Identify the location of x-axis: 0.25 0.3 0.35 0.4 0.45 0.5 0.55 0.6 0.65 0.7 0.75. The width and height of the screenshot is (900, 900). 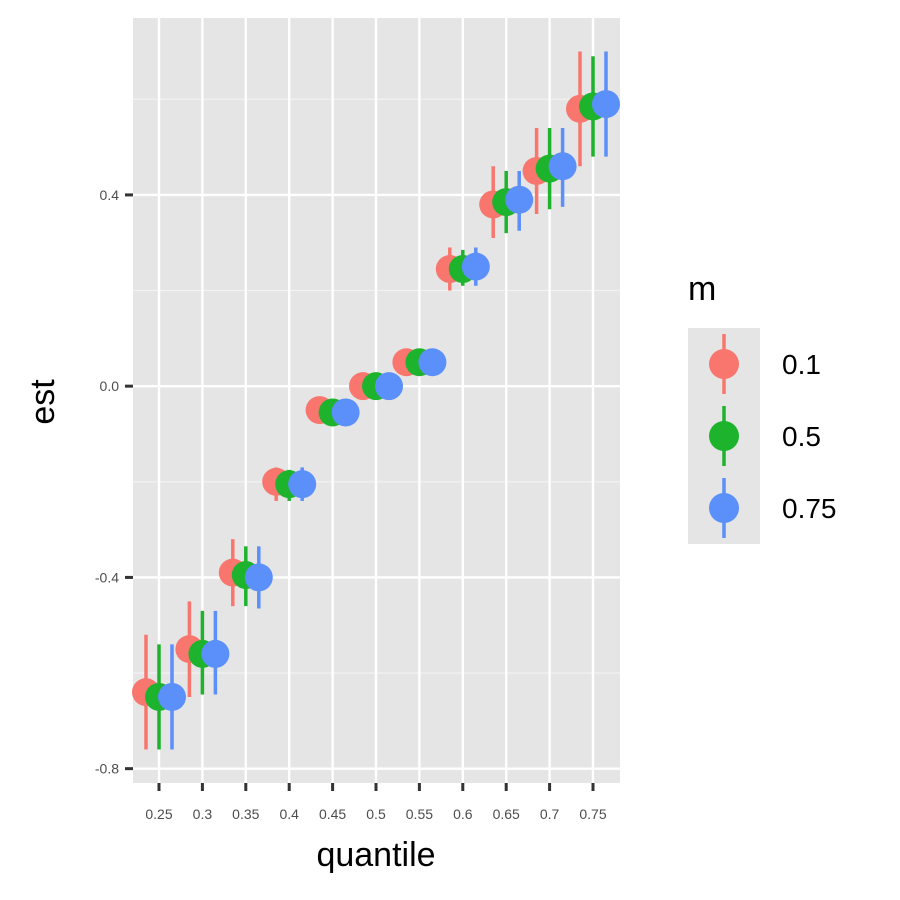
(376, 802).